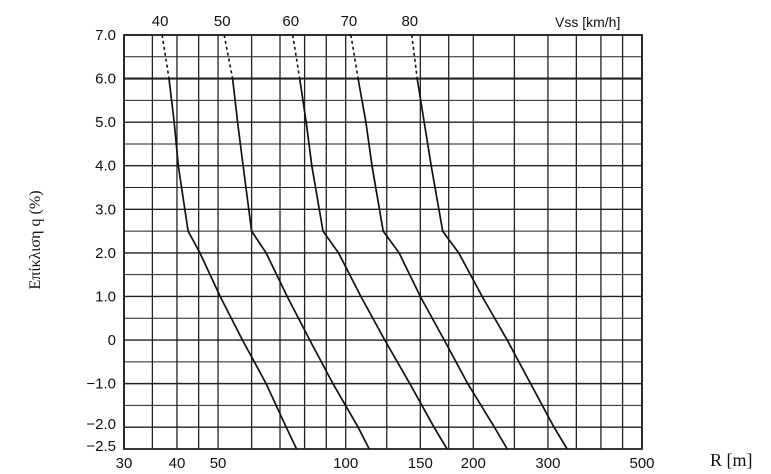 Image resolution: width=771 pixels, height=474 pixels. I want to click on y-tick-label: 2.0, so click(105, 253).